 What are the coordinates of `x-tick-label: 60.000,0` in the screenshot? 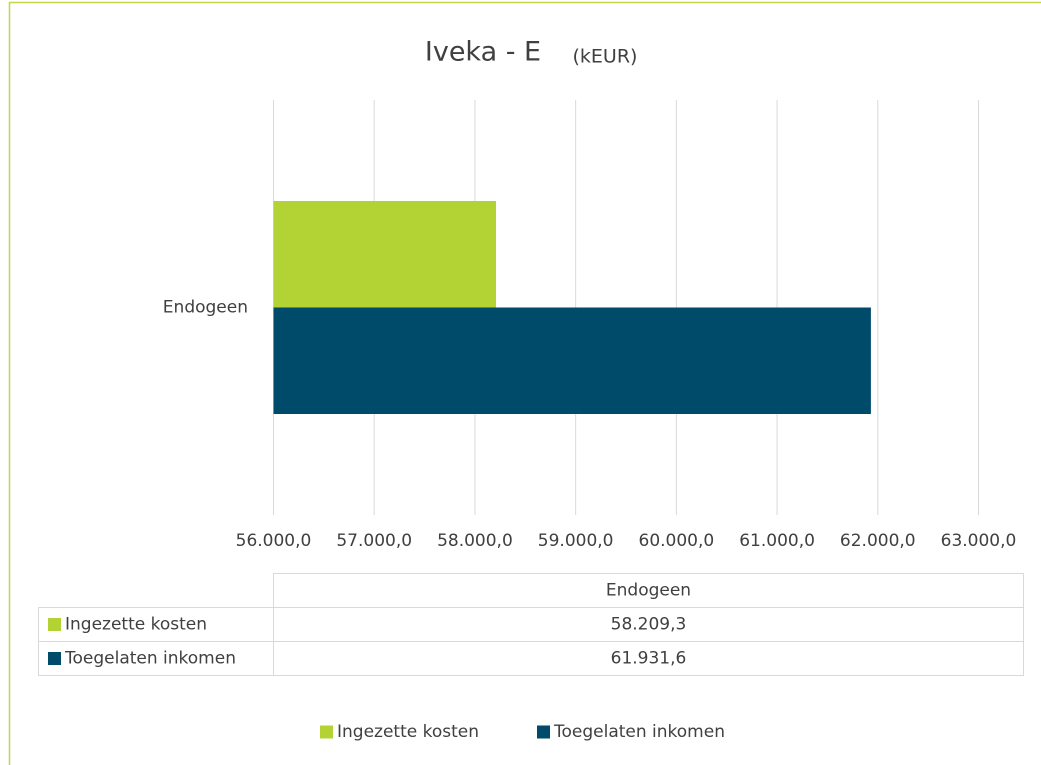 It's located at (677, 541).